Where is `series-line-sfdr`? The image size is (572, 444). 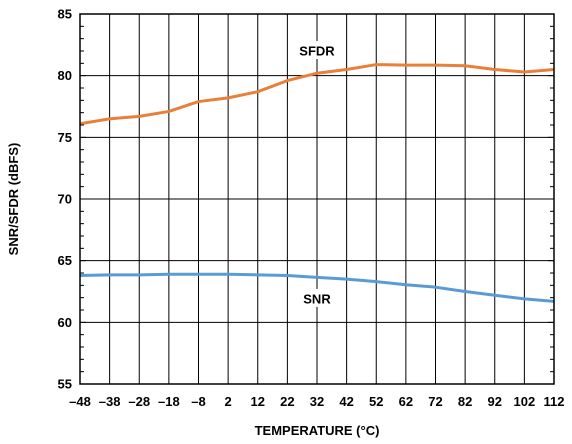
series-line-sfdr is located at coordinates (317, 94).